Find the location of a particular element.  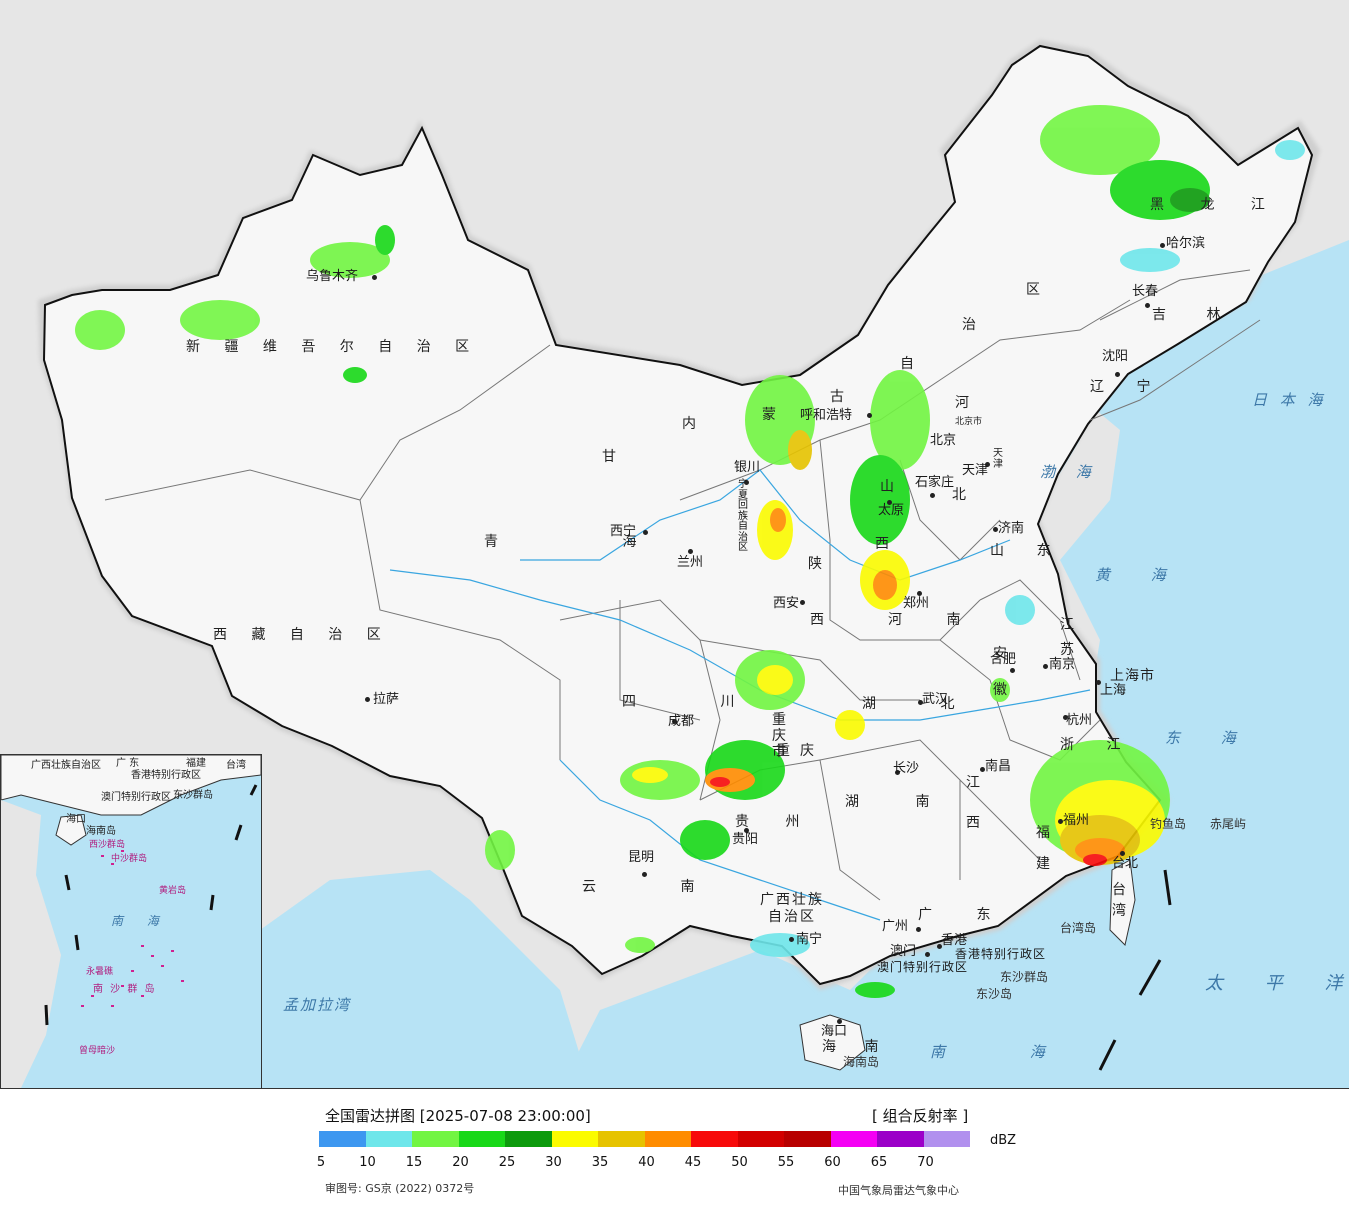

city-haikou: 海口 is located at coordinates (834, 1031).